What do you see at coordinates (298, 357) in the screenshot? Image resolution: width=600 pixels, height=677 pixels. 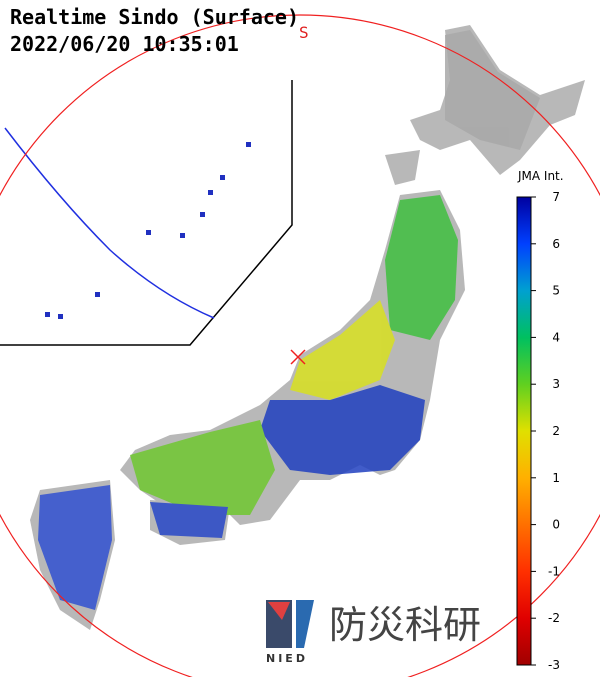 I see `epicenter` at bounding box center [298, 357].